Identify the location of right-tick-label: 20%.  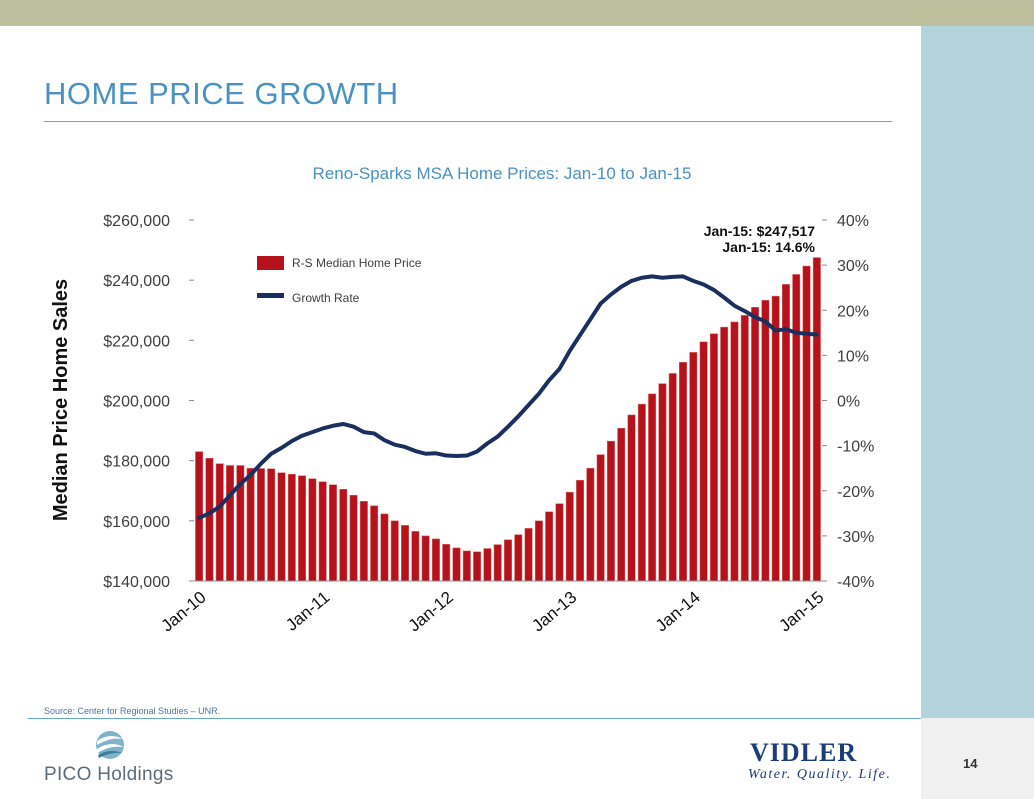
(853, 311).